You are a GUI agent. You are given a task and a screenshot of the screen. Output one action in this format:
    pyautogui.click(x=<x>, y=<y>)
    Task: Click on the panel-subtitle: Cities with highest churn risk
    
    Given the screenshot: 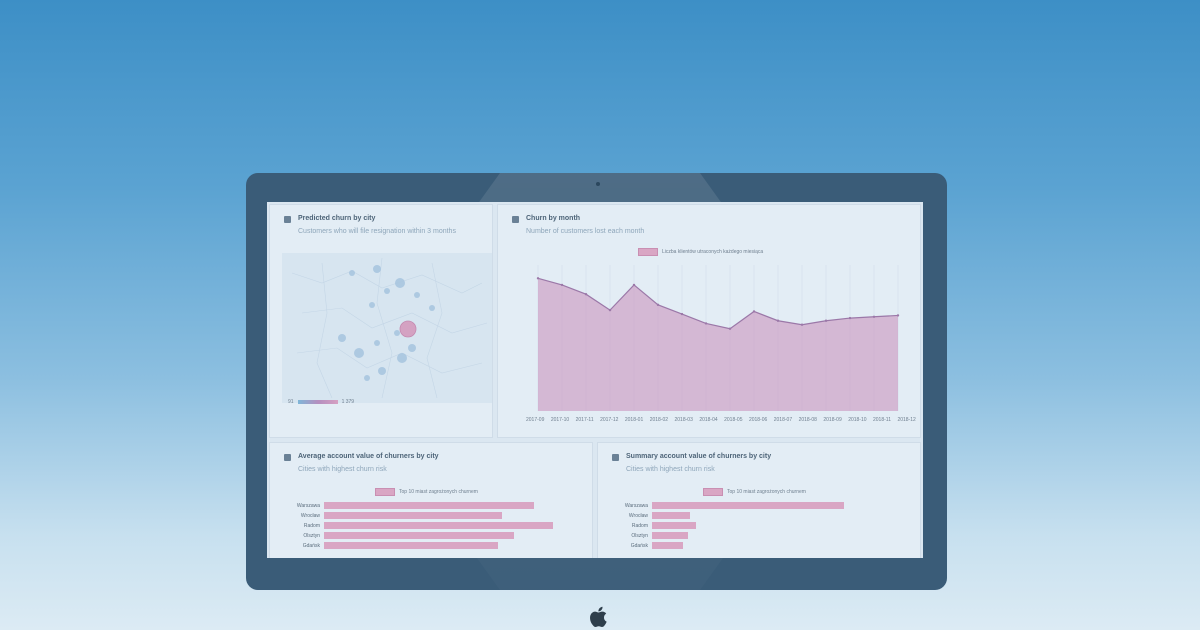 What is the action you would take?
    pyautogui.click(x=342, y=469)
    